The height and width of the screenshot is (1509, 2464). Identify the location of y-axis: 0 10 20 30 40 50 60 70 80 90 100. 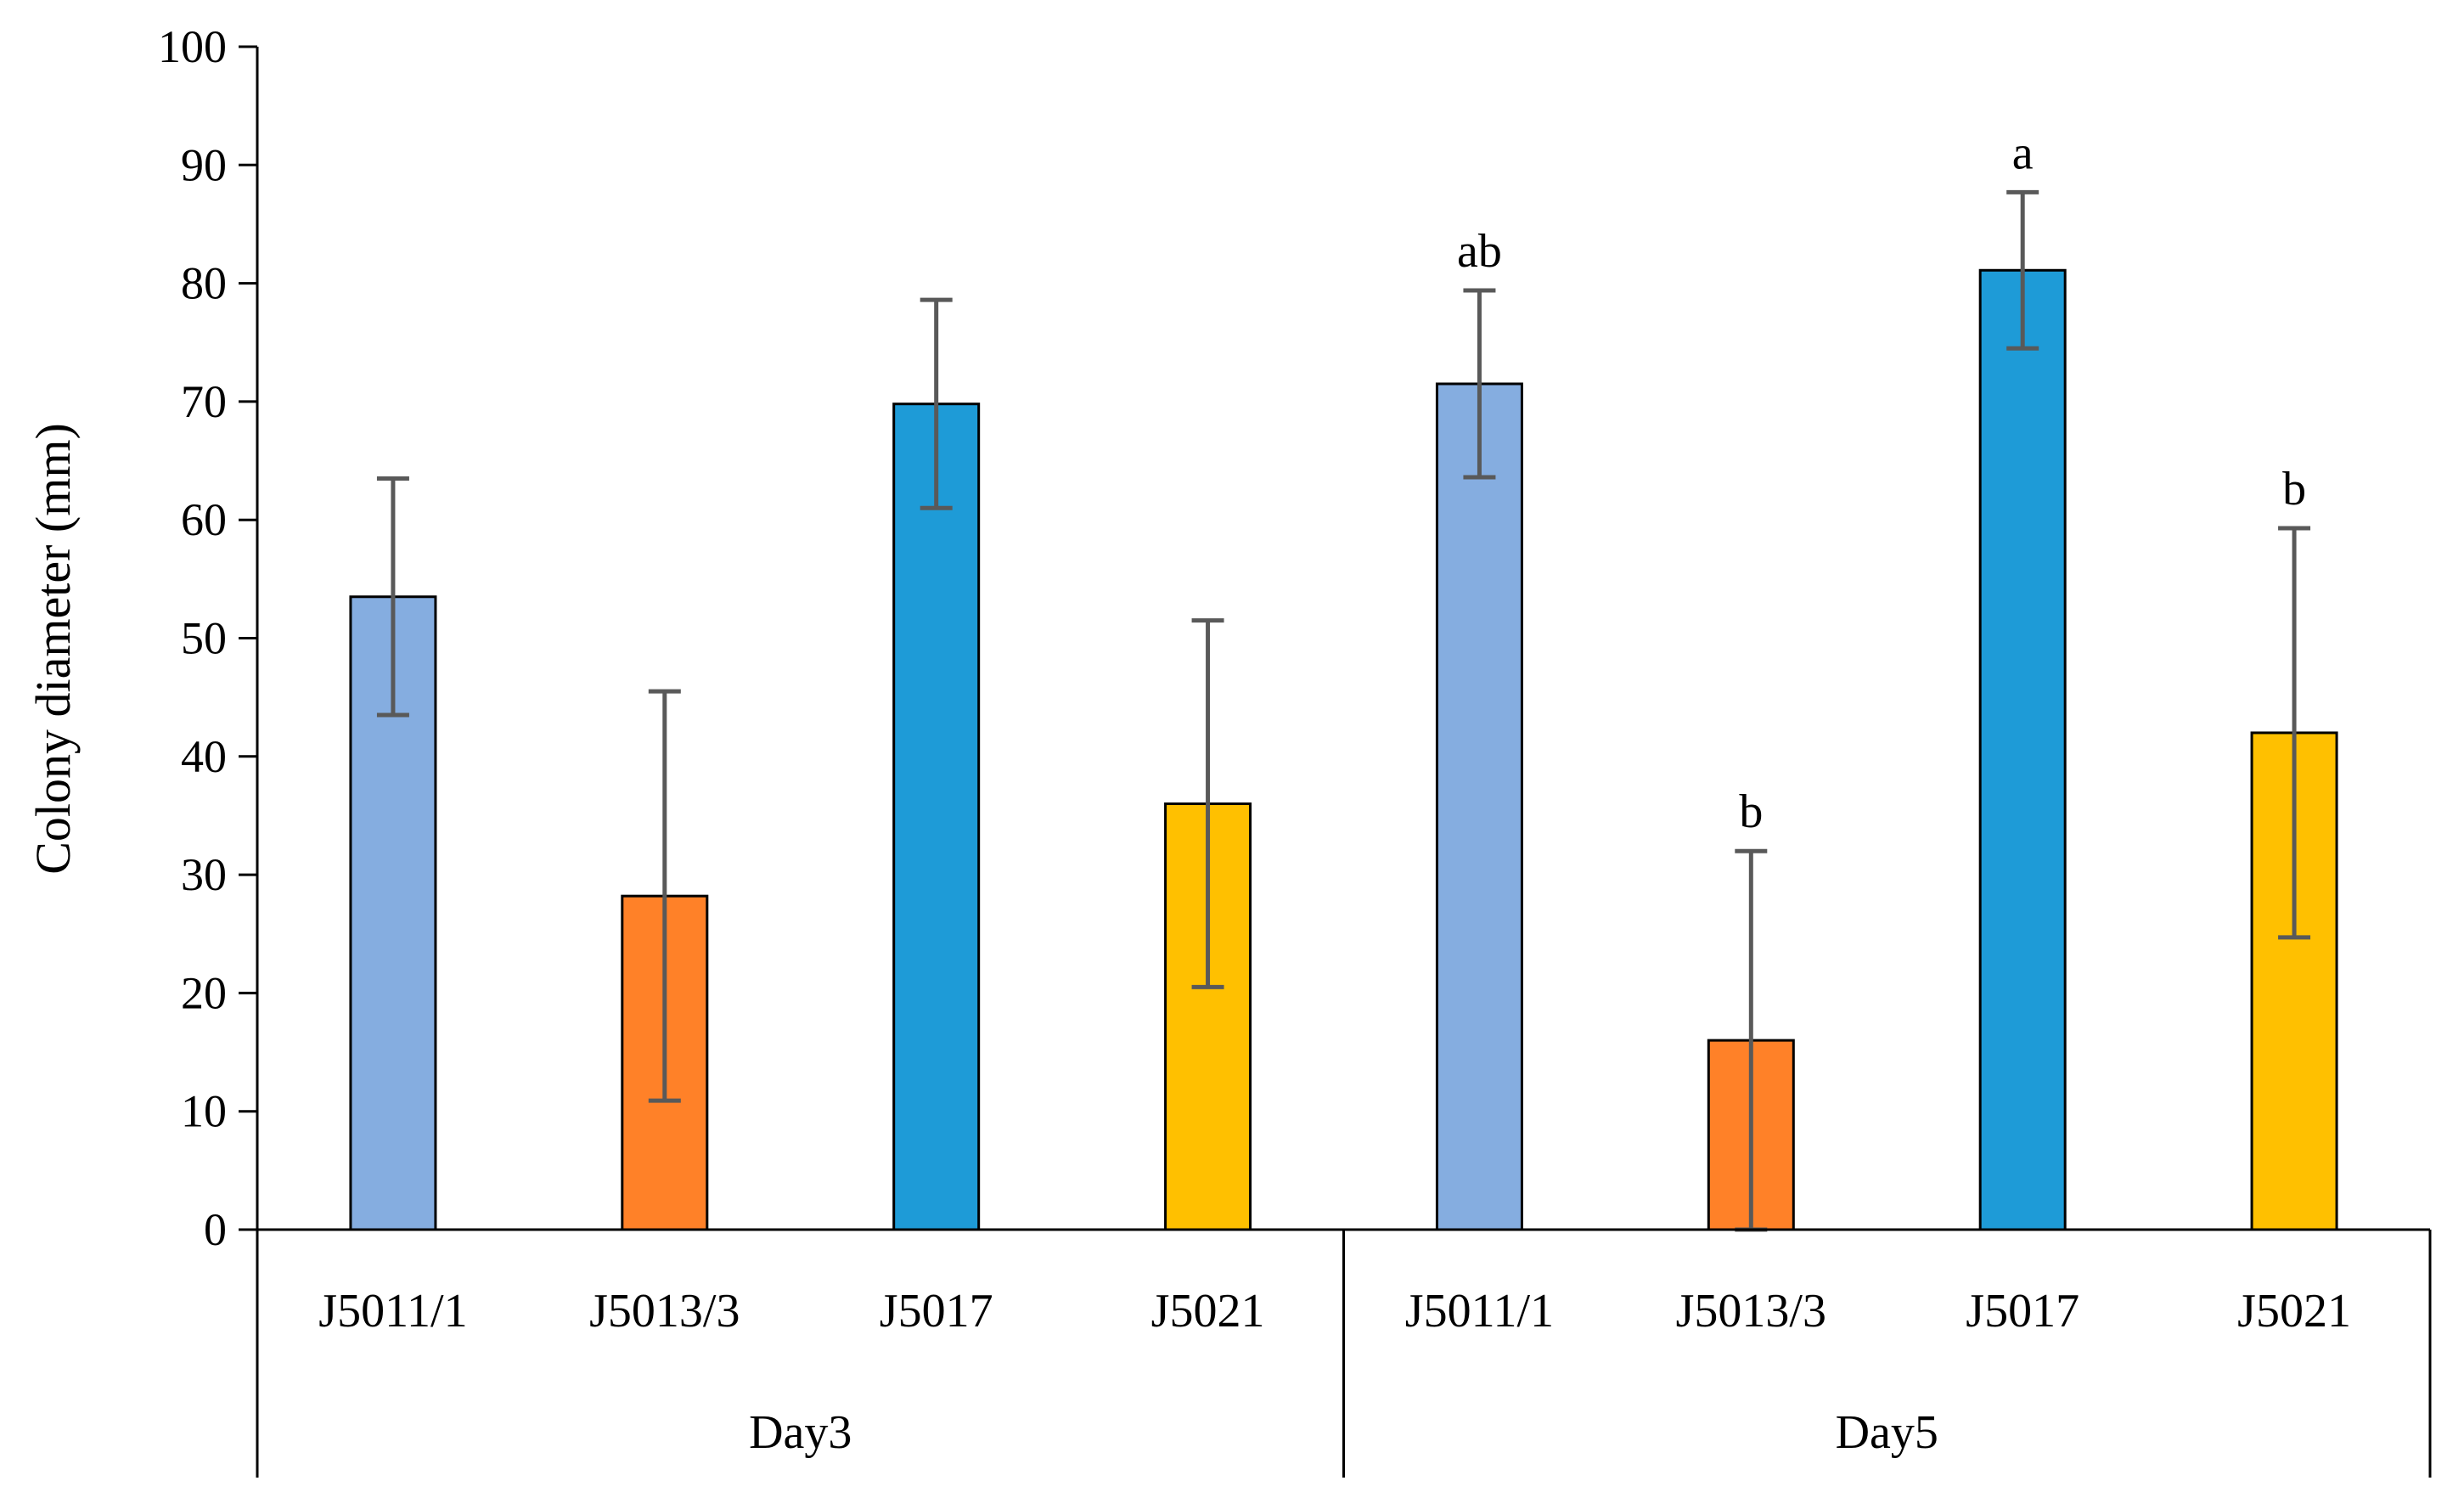
(208, 638).